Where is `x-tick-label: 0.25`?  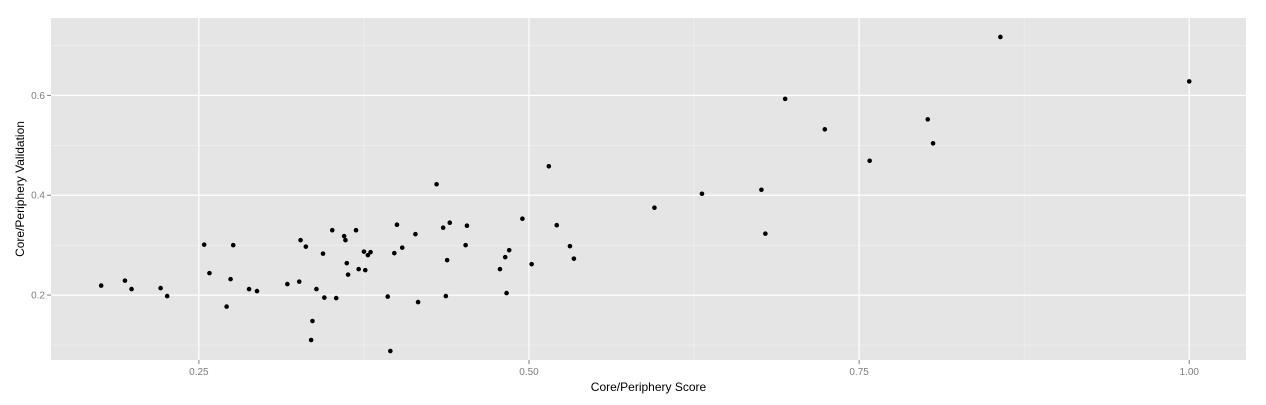
x-tick-label: 0.25 is located at coordinates (199, 372).